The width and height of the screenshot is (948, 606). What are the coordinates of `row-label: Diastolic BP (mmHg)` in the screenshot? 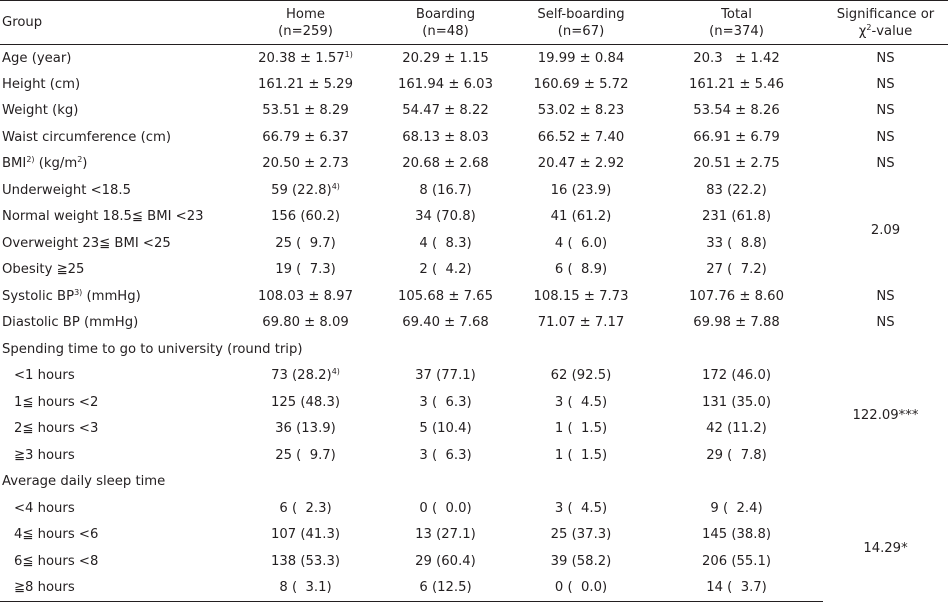 It's located at (70, 323).